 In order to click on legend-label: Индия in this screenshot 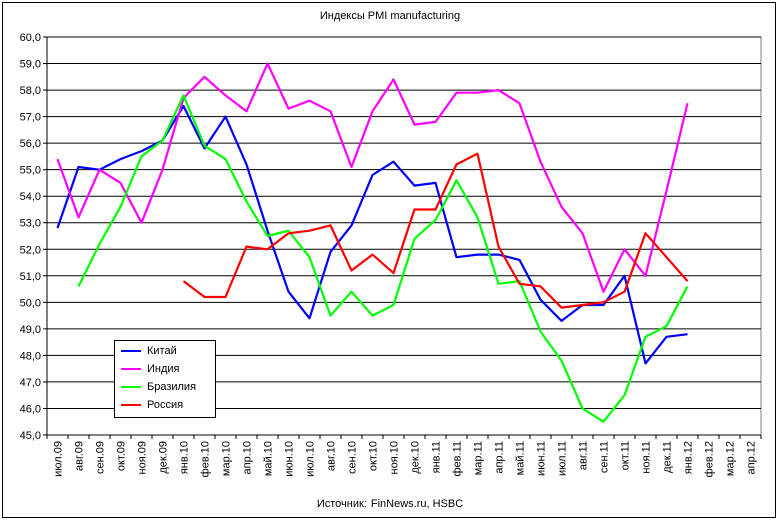, I will do `click(163, 369)`.